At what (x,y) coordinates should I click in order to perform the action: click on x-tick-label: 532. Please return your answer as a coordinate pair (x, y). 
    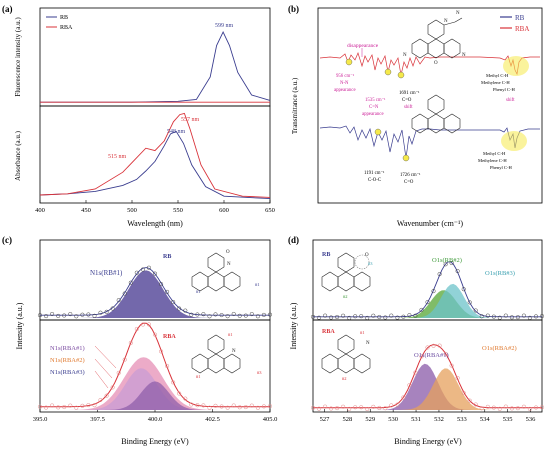
    Looking at the image, I should click on (439, 419).